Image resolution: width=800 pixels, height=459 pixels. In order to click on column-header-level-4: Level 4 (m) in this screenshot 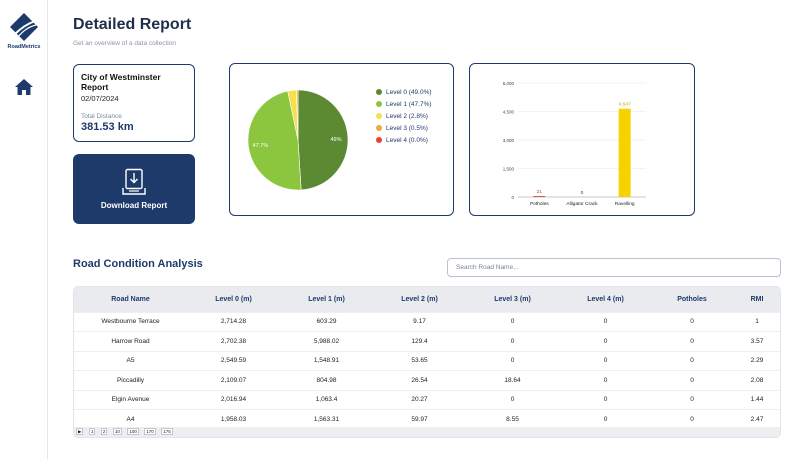, I will do `click(605, 299)`.